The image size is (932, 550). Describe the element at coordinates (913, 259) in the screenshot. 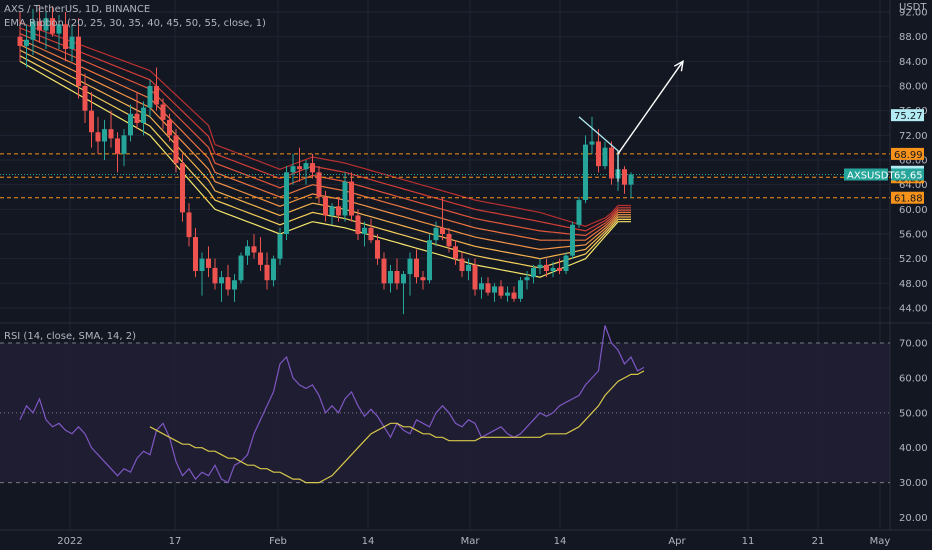

I see `price-tick-label: 52.00` at that location.